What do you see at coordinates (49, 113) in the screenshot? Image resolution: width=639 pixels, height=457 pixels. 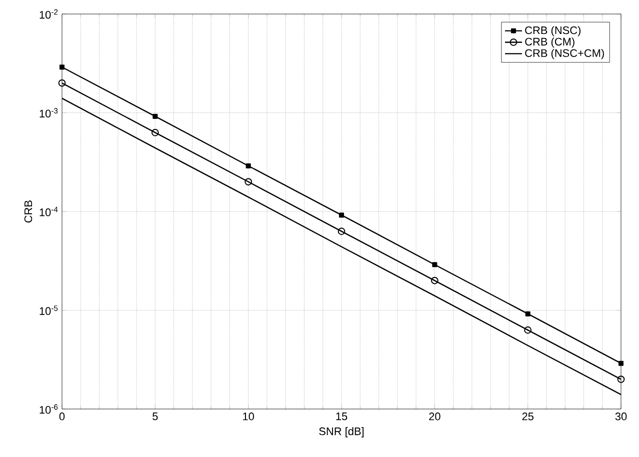 I see `y-tick-label: 10$^{-3}$` at bounding box center [49, 113].